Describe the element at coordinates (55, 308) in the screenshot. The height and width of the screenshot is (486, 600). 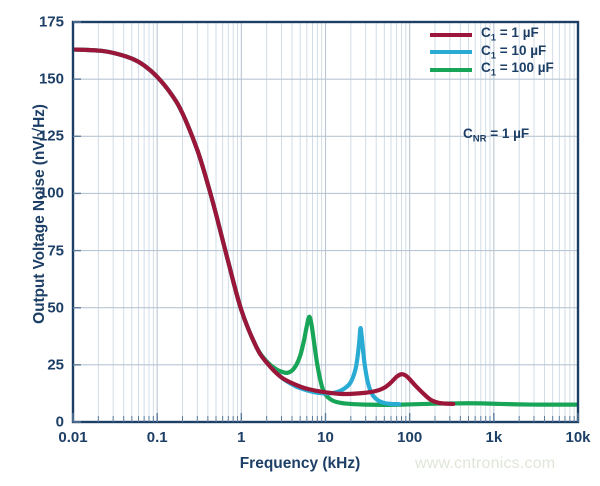
I see `y-tick-label: 50` at that location.